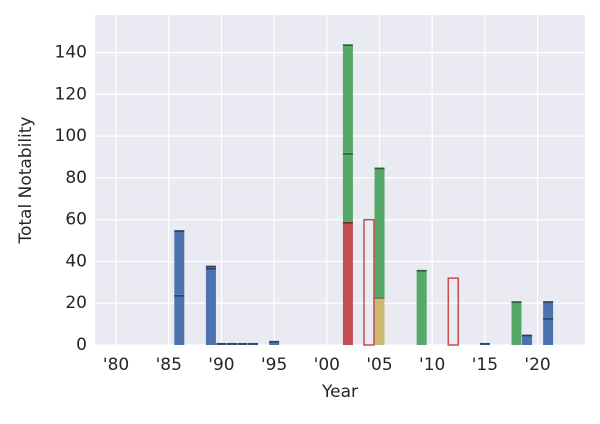 The image size is (600, 424). Describe the element at coordinates (76, 261) in the screenshot. I see `y-tick-label: 40` at that location.